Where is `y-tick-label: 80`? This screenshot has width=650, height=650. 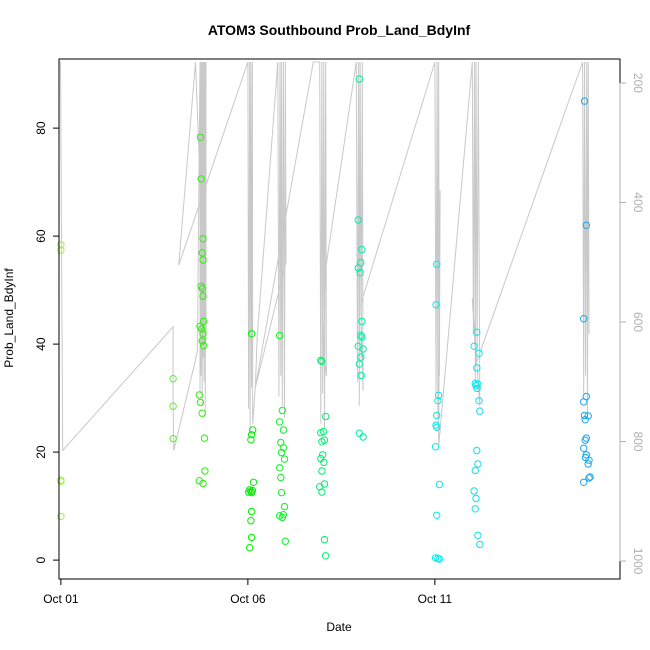 y-tick-label: 80 is located at coordinates (41, 128).